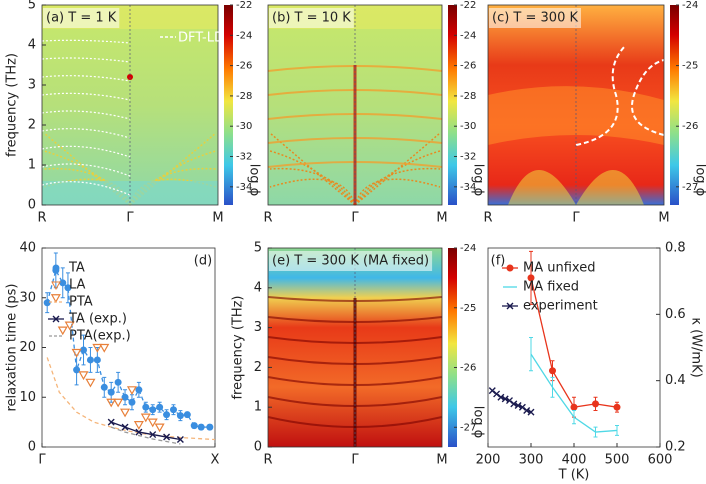 The width and height of the screenshot is (706, 484). What do you see at coordinates (244, 187) in the screenshot?
I see `colorbar-tick-label: -34` at bounding box center [244, 187].